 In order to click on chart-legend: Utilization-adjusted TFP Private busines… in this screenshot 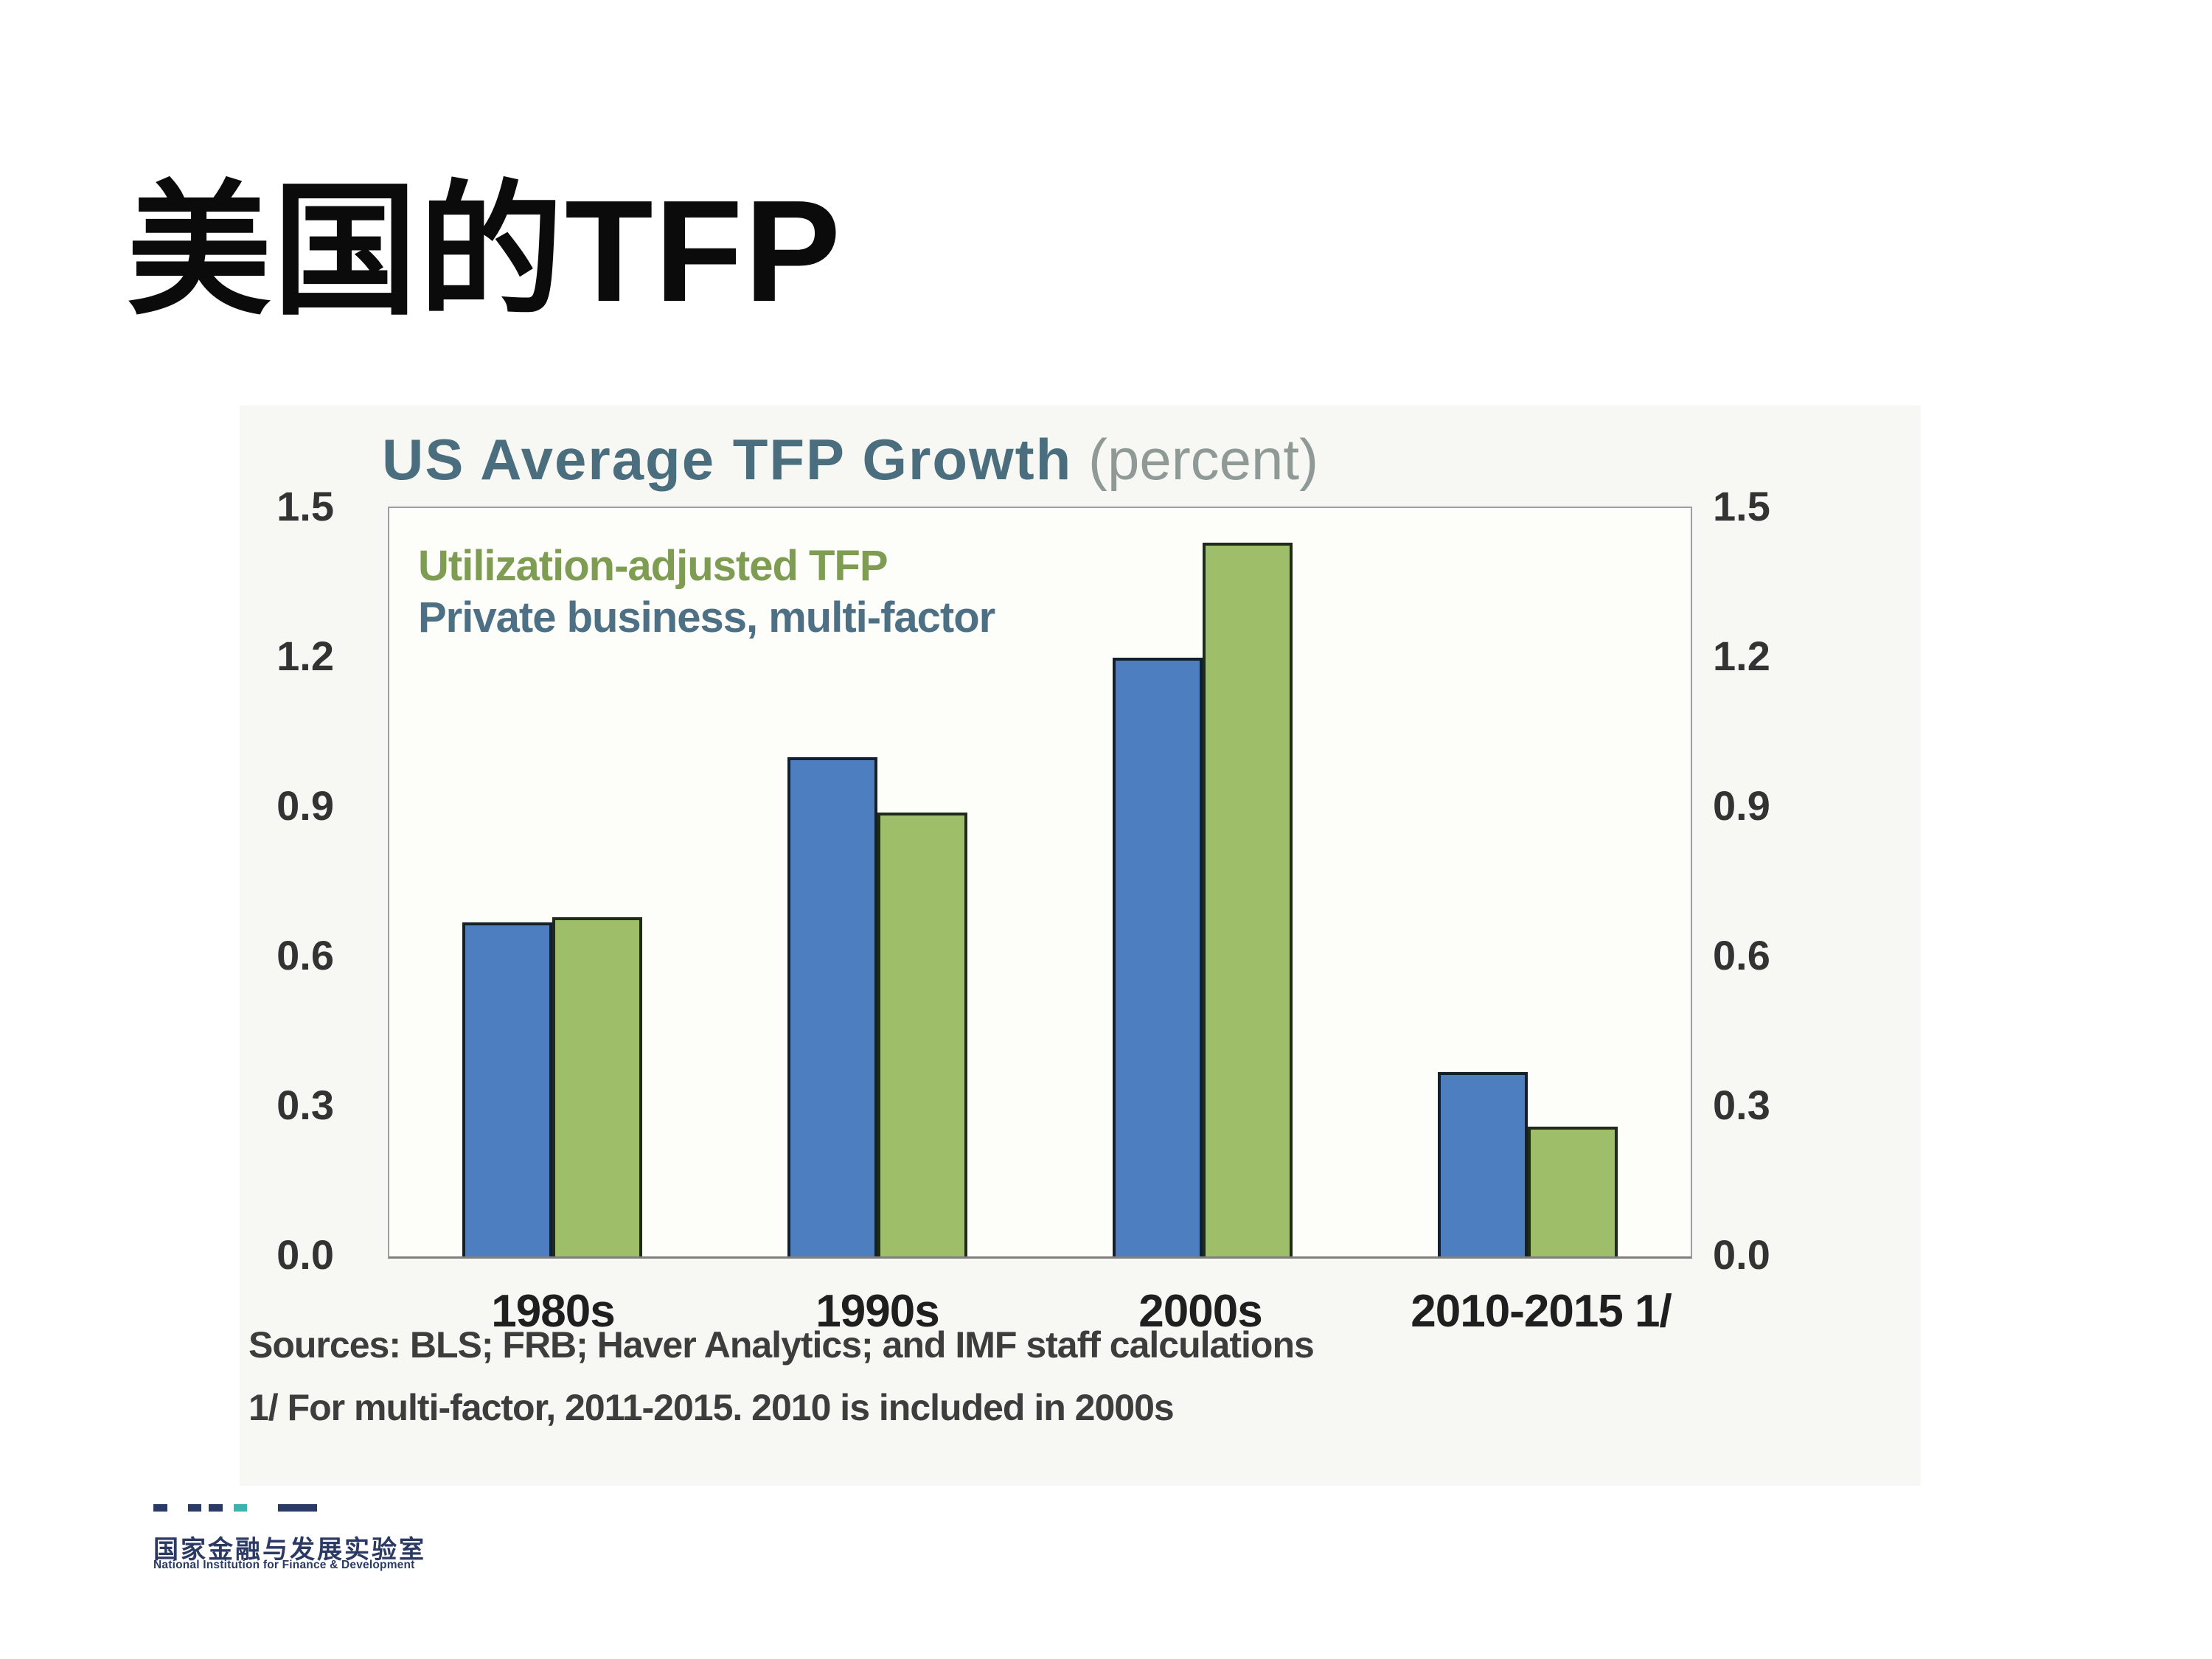, I will do `click(706, 592)`.